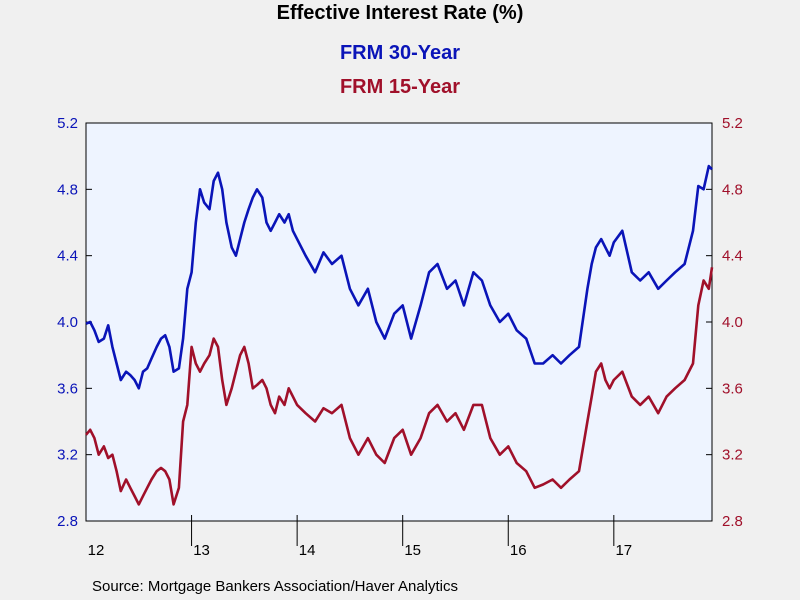  What do you see at coordinates (67, 189) in the screenshot?
I see `y-tick-label-left: 4.8` at bounding box center [67, 189].